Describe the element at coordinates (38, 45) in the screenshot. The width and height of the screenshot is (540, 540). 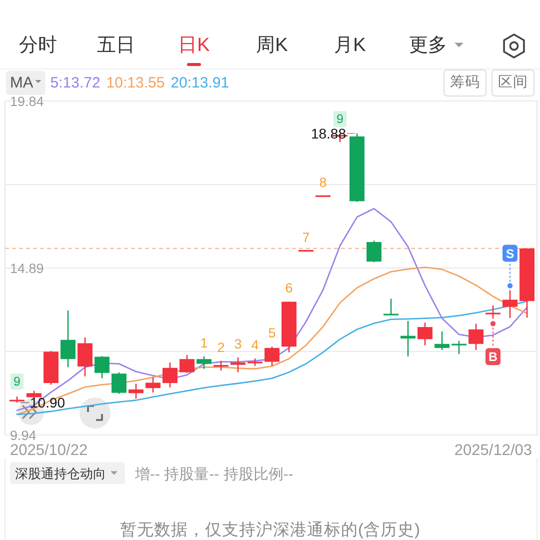
I see `text: 分时` at that location.